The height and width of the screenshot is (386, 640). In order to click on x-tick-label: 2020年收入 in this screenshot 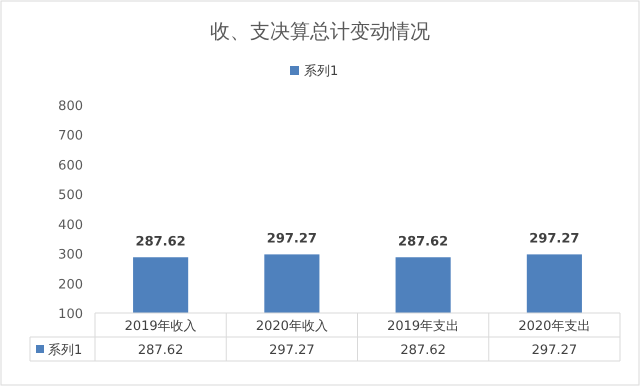, I will do `click(292, 326)`.